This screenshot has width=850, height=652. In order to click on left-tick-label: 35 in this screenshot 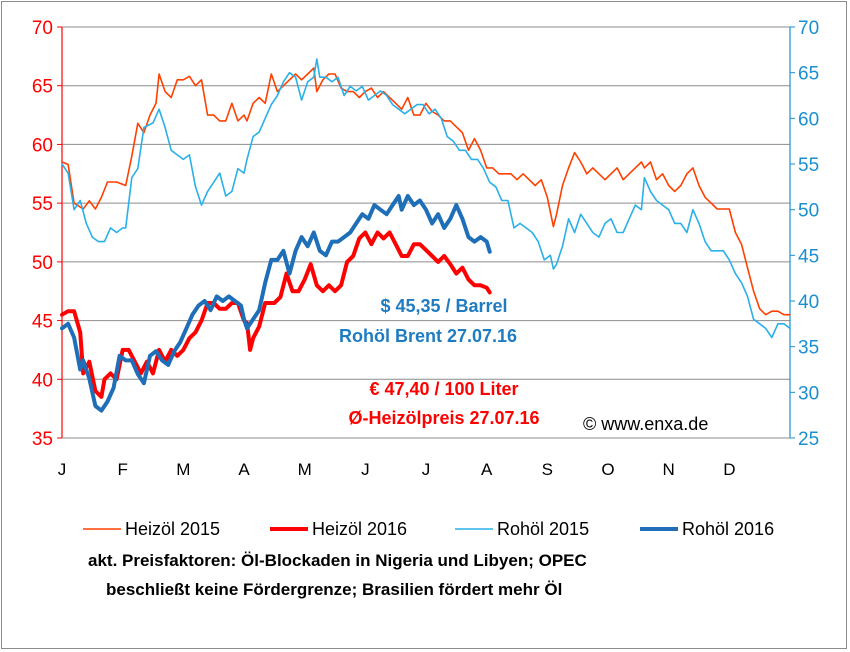, I will do `click(42, 439)`.